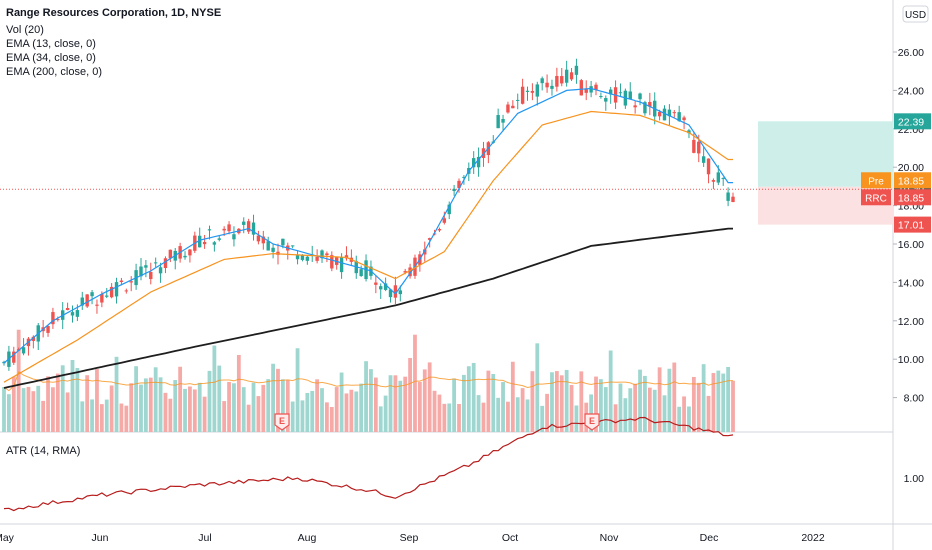 Image resolution: width=932 pixels, height=550 pixels. Describe the element at coordinates (876, 198) in the screenshot. I see `price-tag-text: RRC` at that location.